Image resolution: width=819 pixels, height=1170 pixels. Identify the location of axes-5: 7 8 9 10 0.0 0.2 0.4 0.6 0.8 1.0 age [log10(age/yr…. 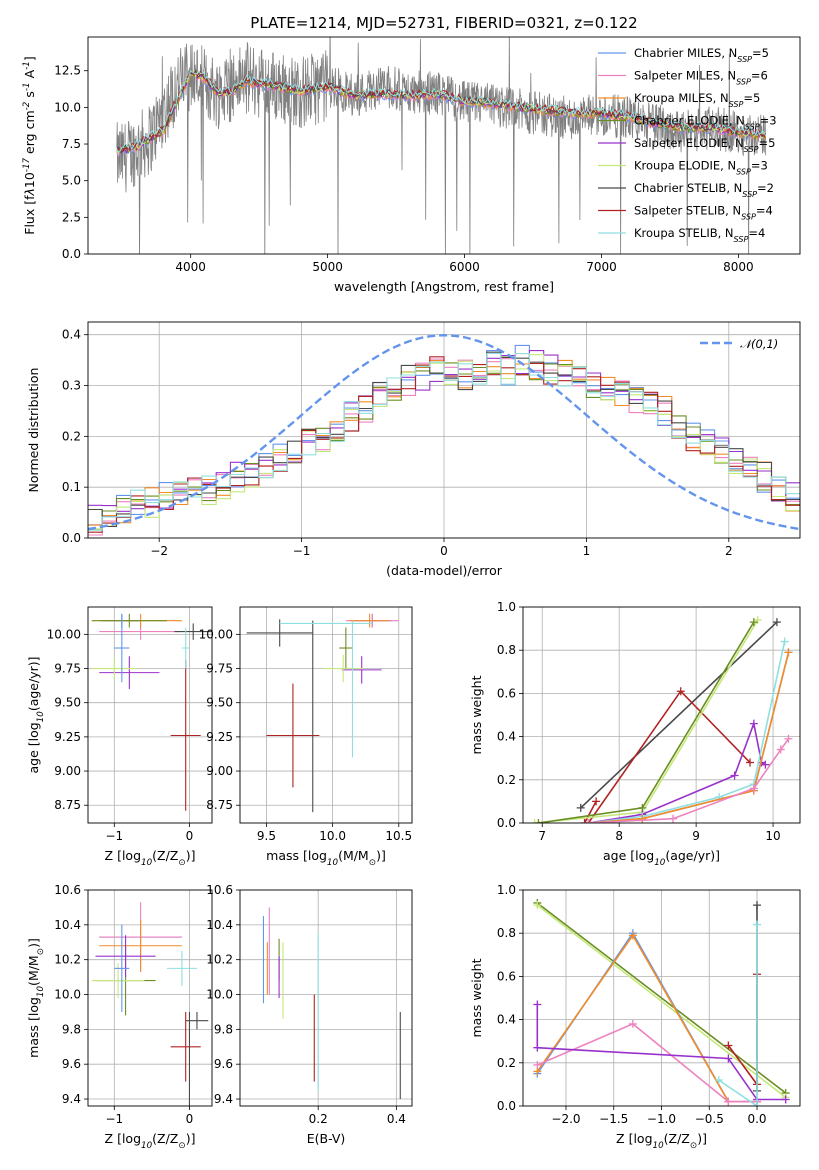
(635, 734).